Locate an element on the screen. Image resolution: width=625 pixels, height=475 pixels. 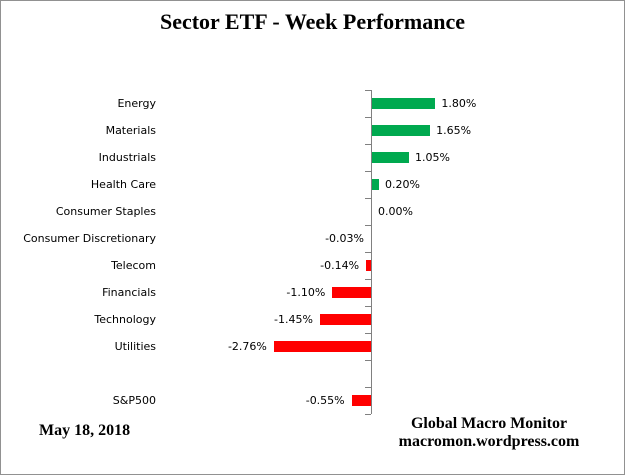
value-label-financials: -1.10% is located at coordinates (306, 292).